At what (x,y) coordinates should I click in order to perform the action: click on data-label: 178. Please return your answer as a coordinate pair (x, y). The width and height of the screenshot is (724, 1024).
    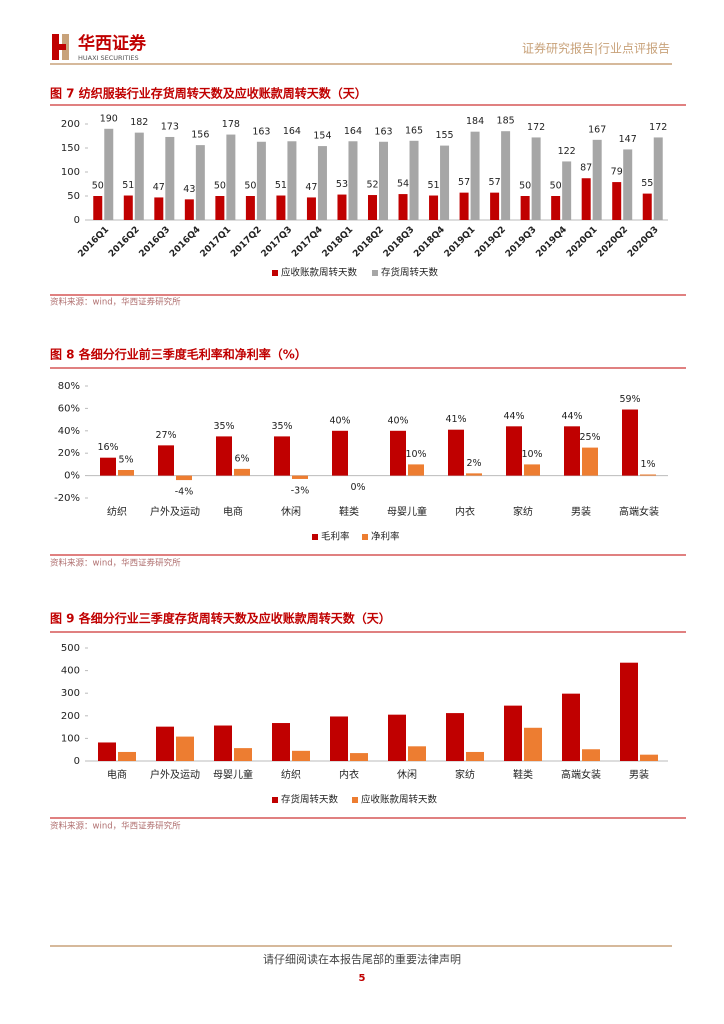
    Looking at the image, I should click on (231, 124).